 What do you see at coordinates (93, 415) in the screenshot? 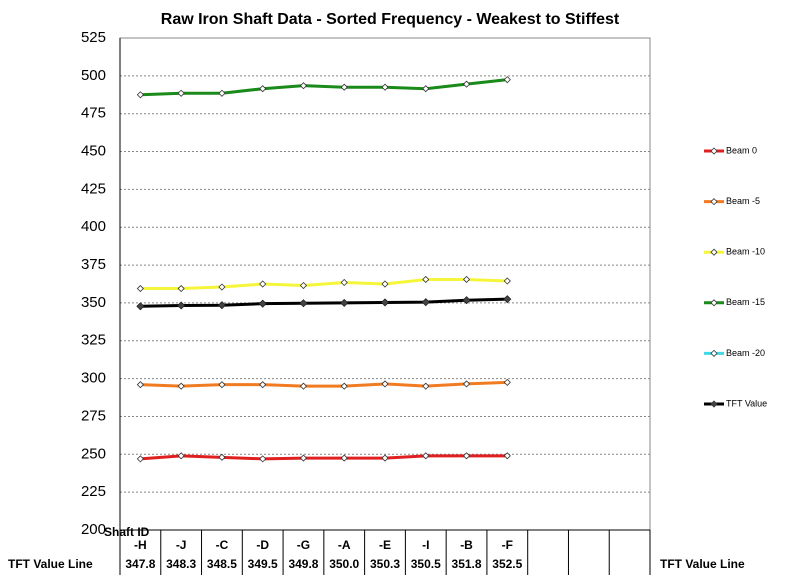
I see `y-tick-label: 275` at bounding box center [93, 415].